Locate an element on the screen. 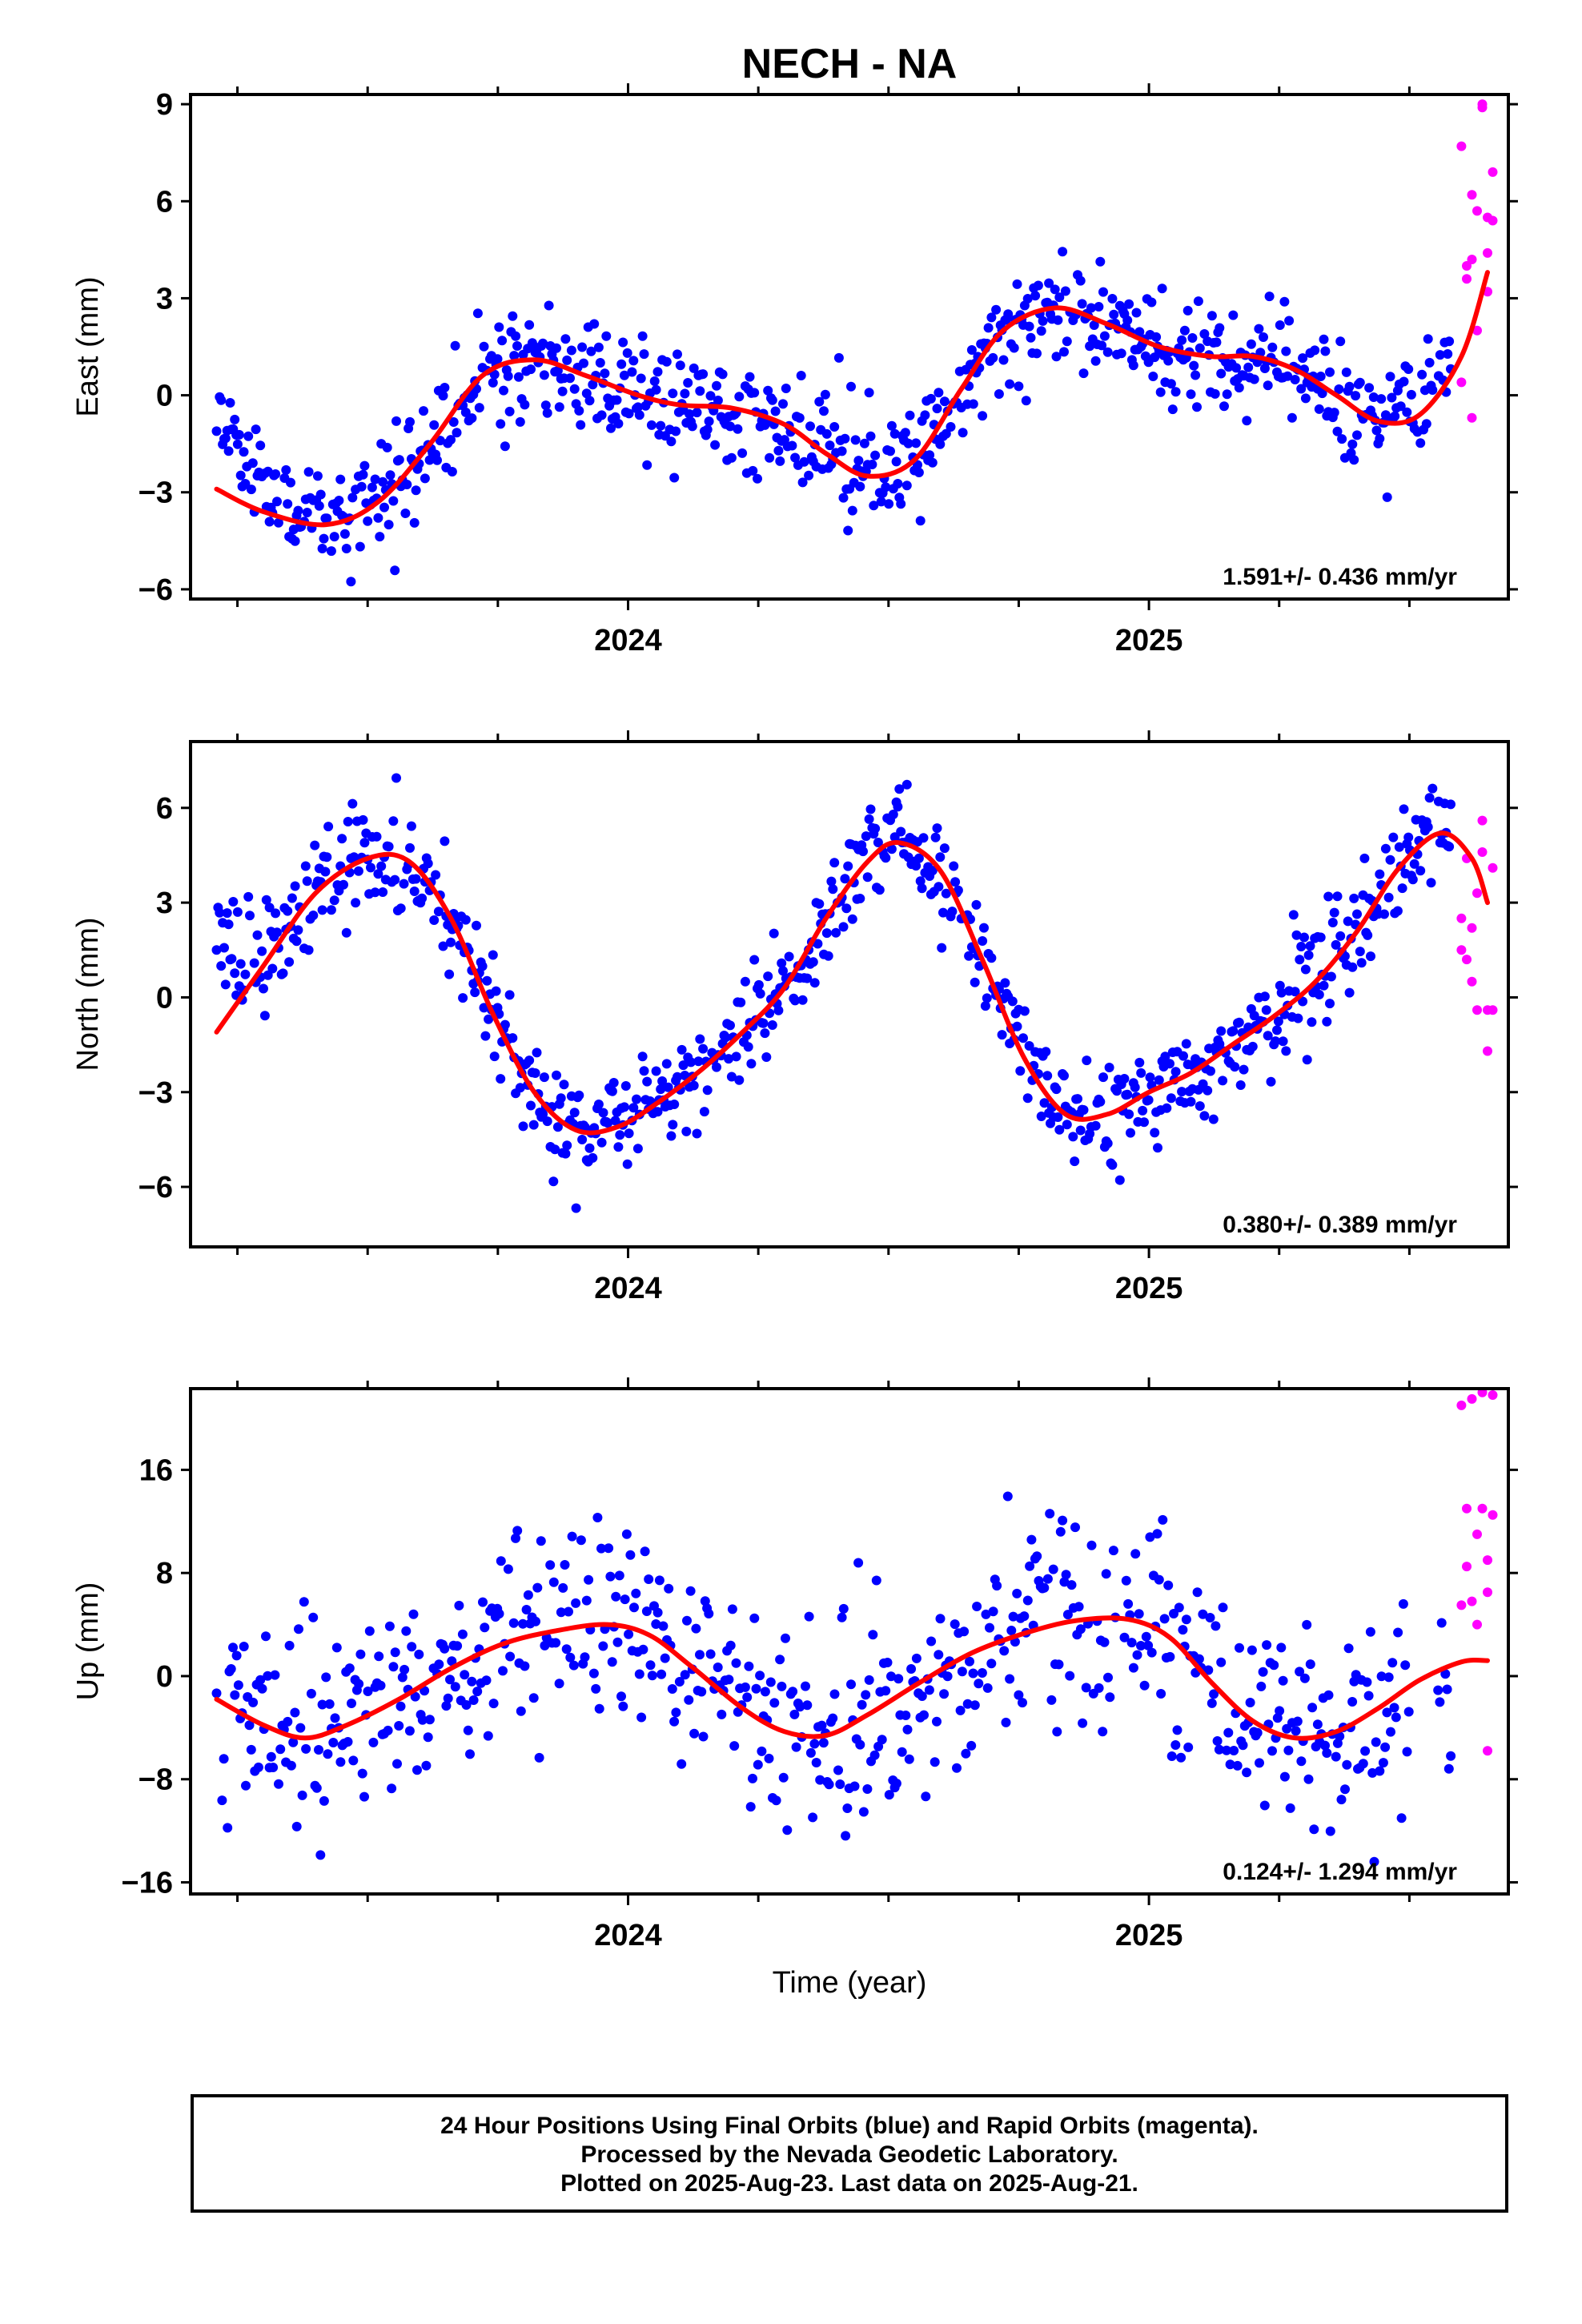  x-tick-label: 2025 is located at coordinates (1149, 640).